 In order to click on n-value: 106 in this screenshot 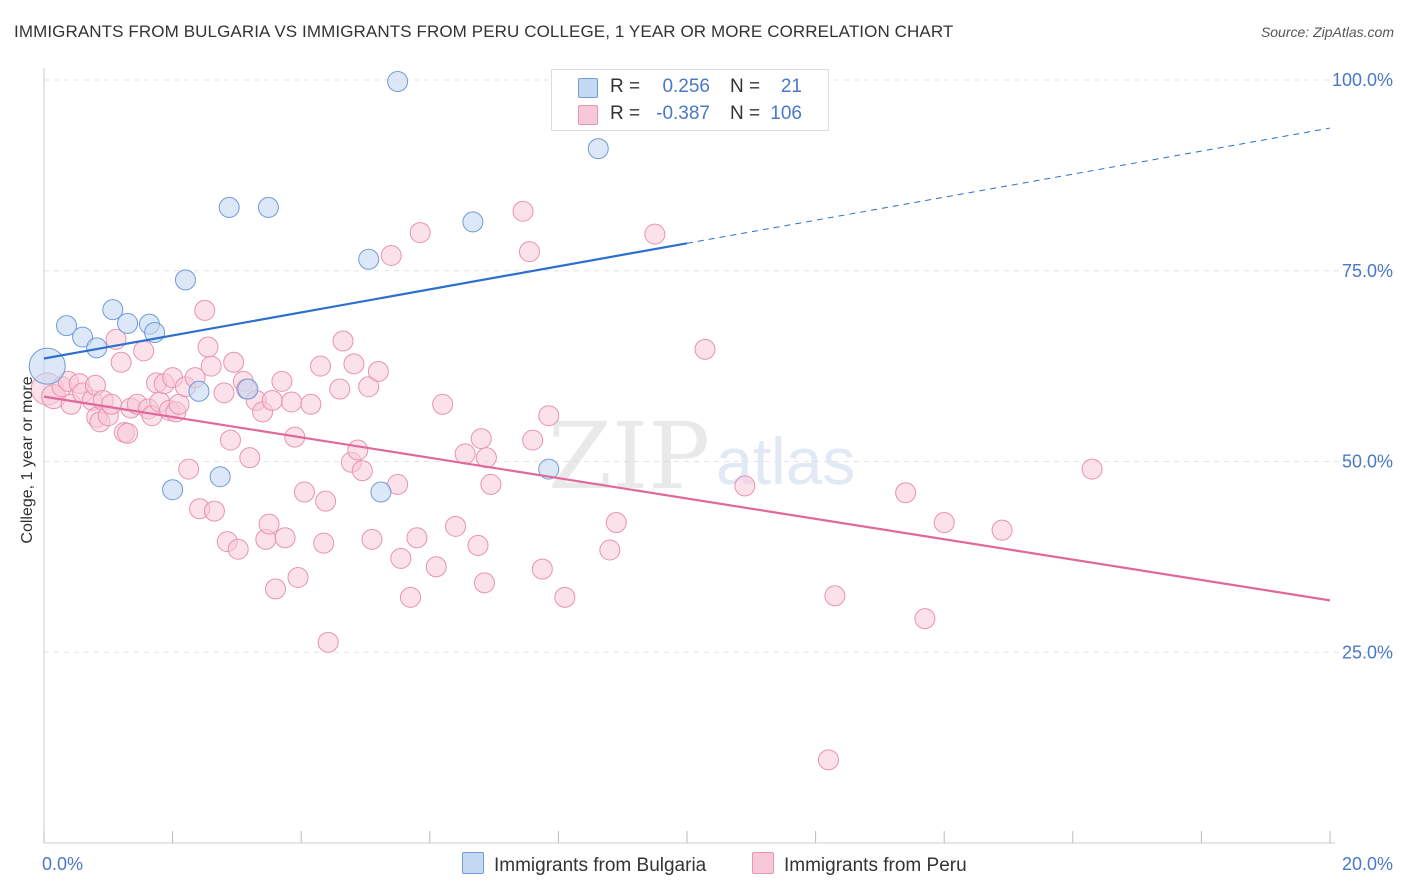, I will do `click(786, 113)`.